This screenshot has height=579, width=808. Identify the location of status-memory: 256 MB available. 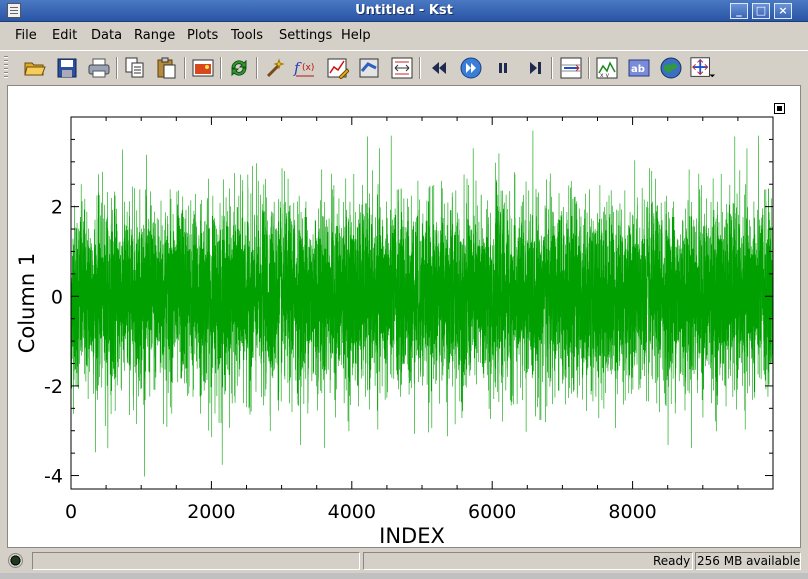
(749, 561).